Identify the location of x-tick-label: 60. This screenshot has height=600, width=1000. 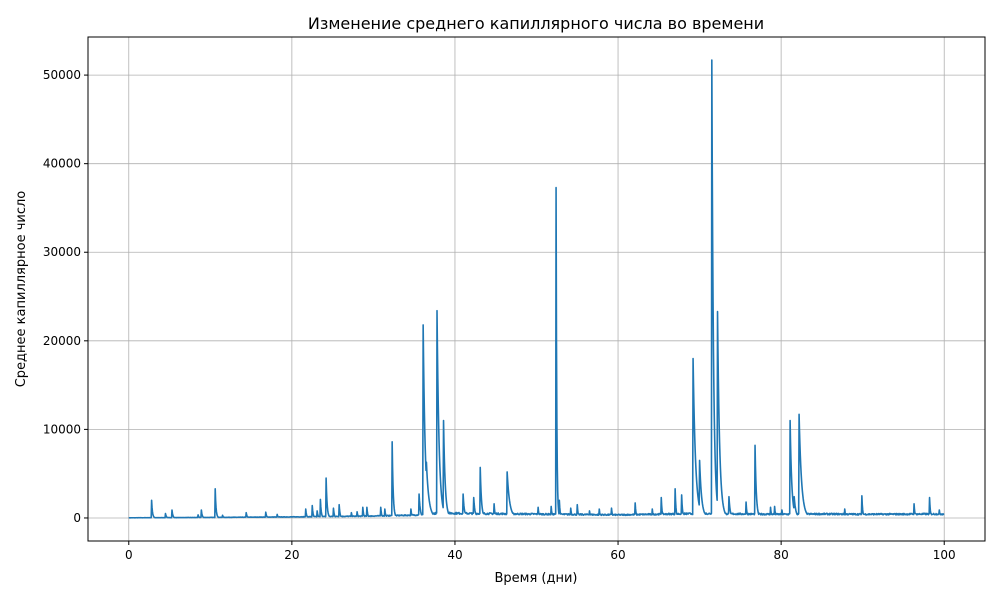
(617, 555).